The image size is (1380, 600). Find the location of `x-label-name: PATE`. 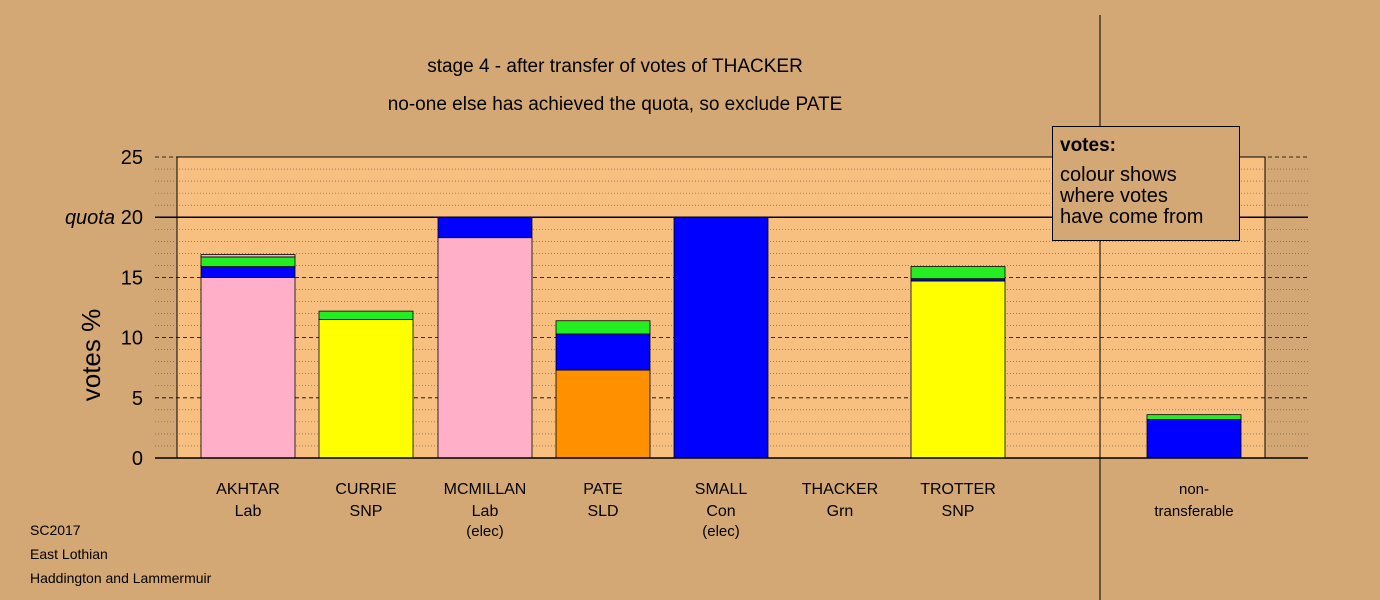

x-label-name: PATE is located at coordinates (602, 489).